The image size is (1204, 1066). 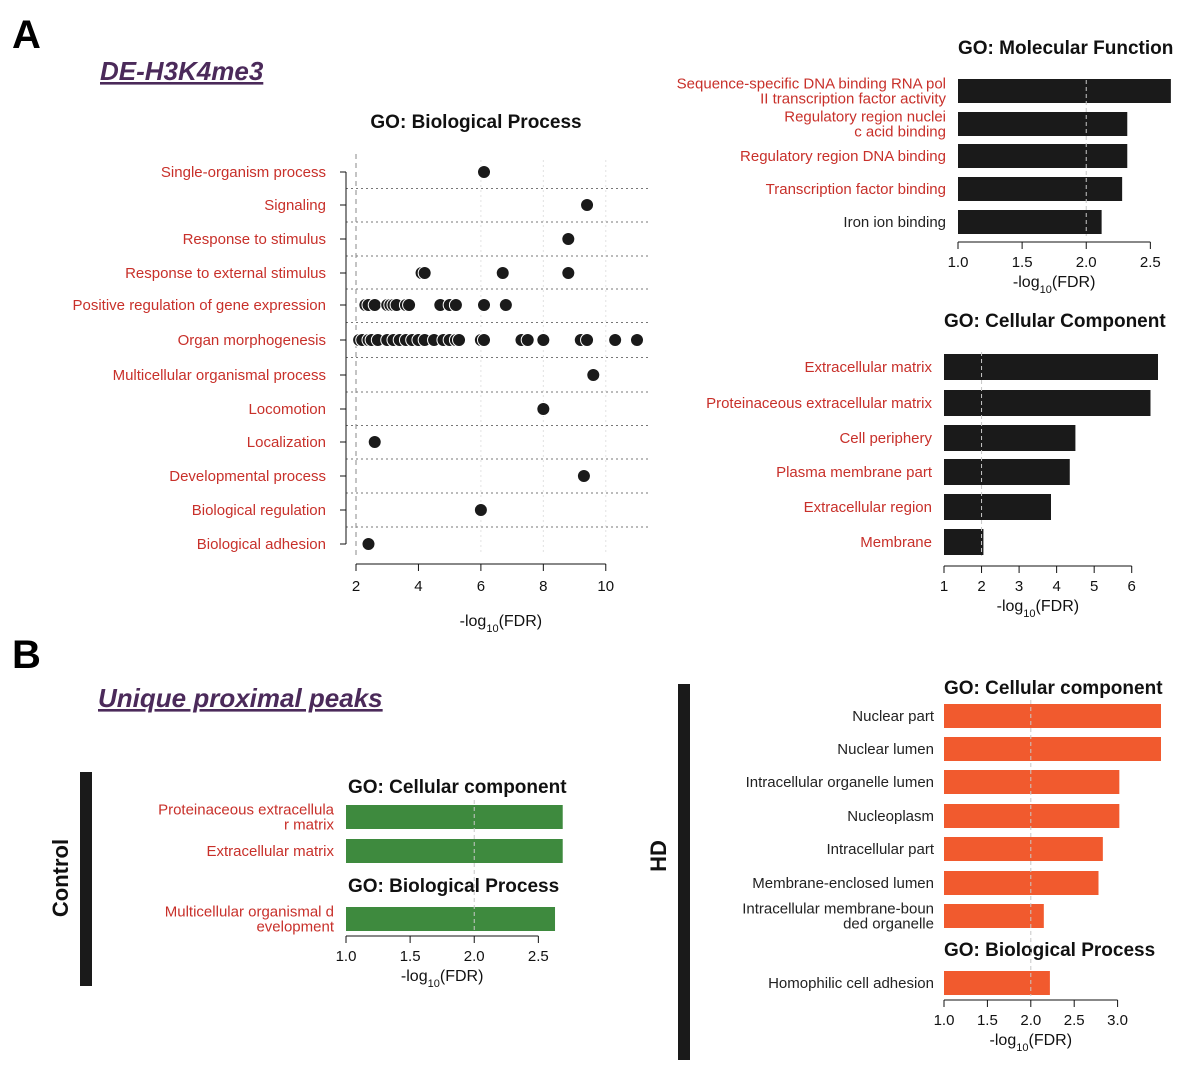 I want to click on bp-category-label: Locomotion, so click(x=287, y=409).